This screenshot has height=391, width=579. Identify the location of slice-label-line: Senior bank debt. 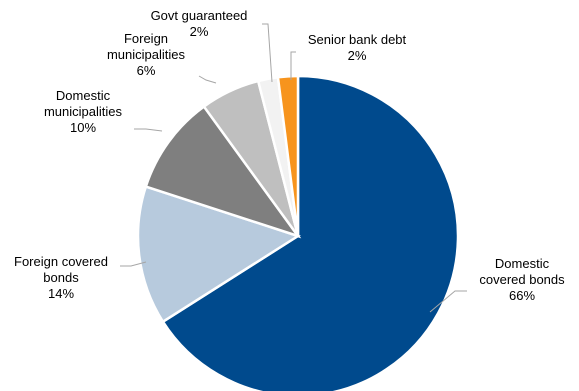
(357, 39).